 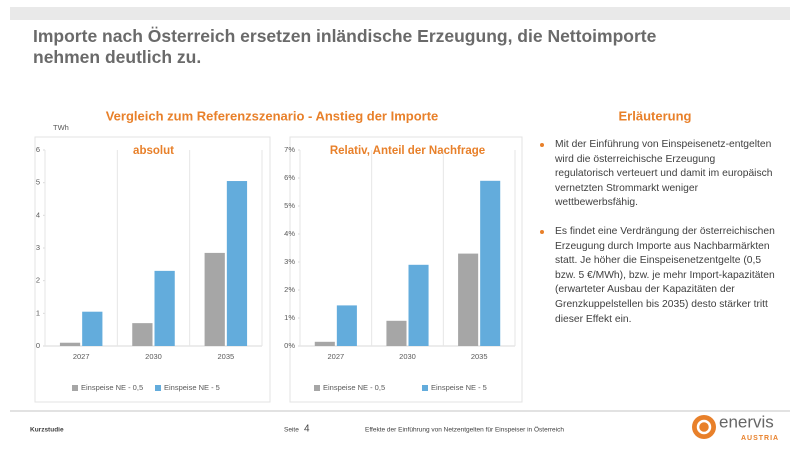 I want to click on logo-name: enervis, so click(x=746, y=421).